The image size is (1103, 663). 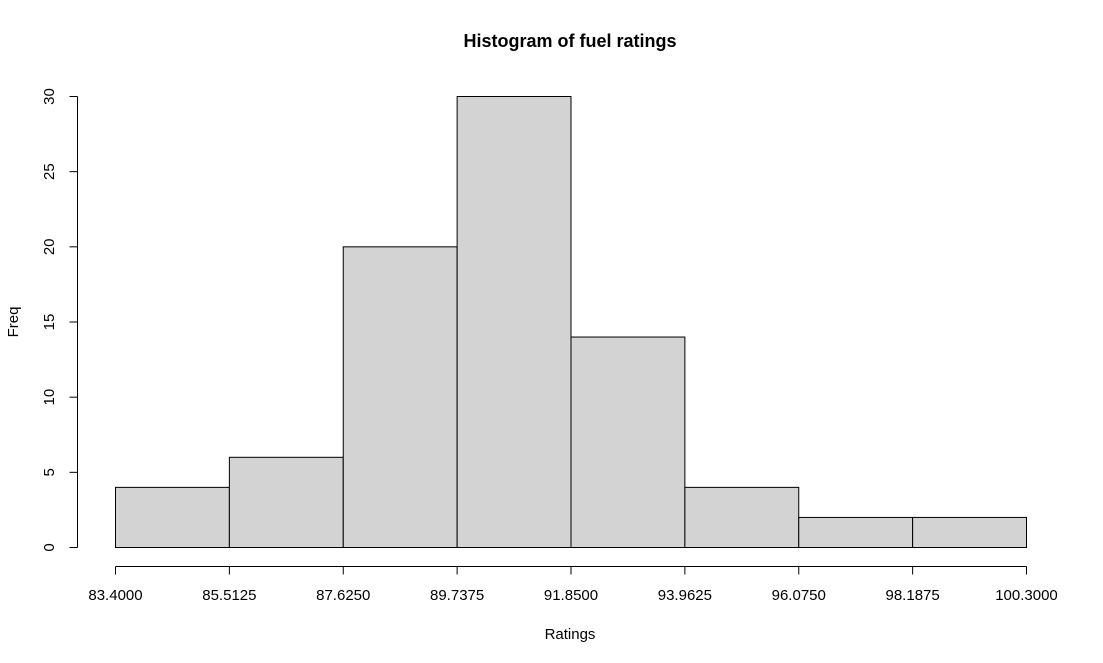 I want to click on x-tick-label: 91.8500, so click(x=571, y=595).